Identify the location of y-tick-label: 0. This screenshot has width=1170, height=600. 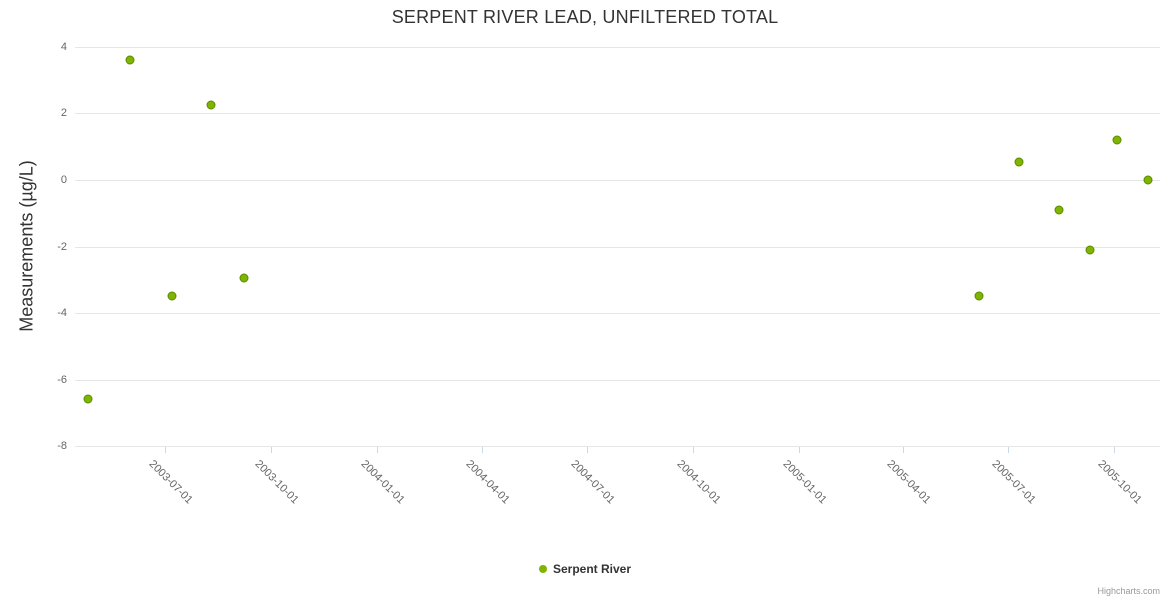
(63, 179).